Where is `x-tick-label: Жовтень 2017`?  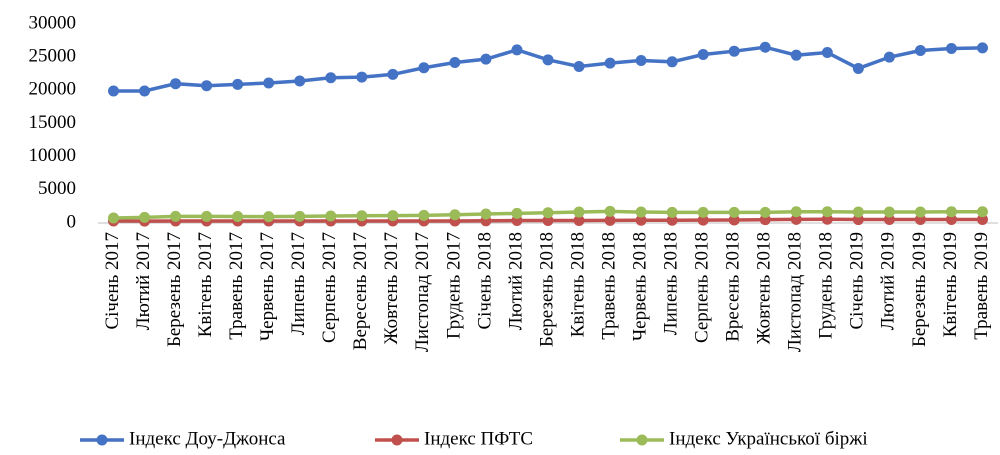
x-tick-label: Жовтень 2017 is located at coordinates (391, 288).